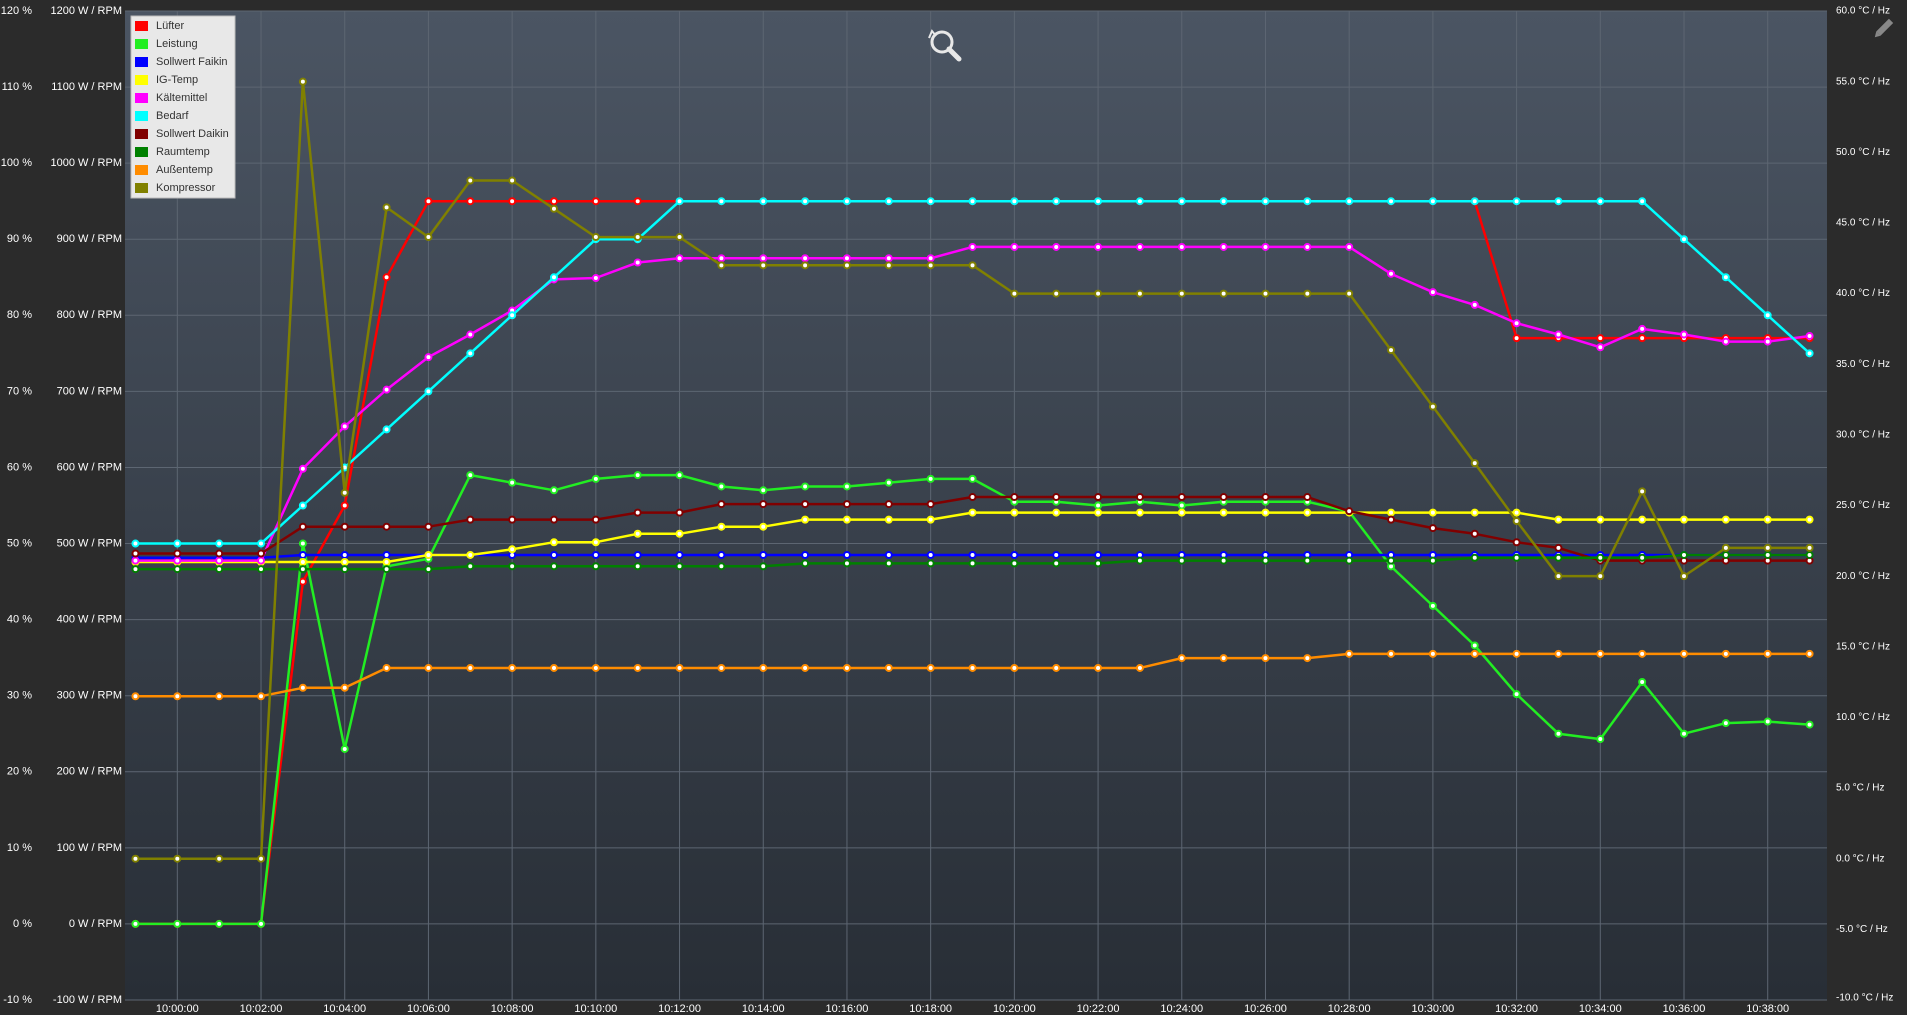 This screenshot has height=1015, width=1907. Describe the element at coordinates (16, 163) in the screenshot. I see `y-tick-label: 100 %` at that location.